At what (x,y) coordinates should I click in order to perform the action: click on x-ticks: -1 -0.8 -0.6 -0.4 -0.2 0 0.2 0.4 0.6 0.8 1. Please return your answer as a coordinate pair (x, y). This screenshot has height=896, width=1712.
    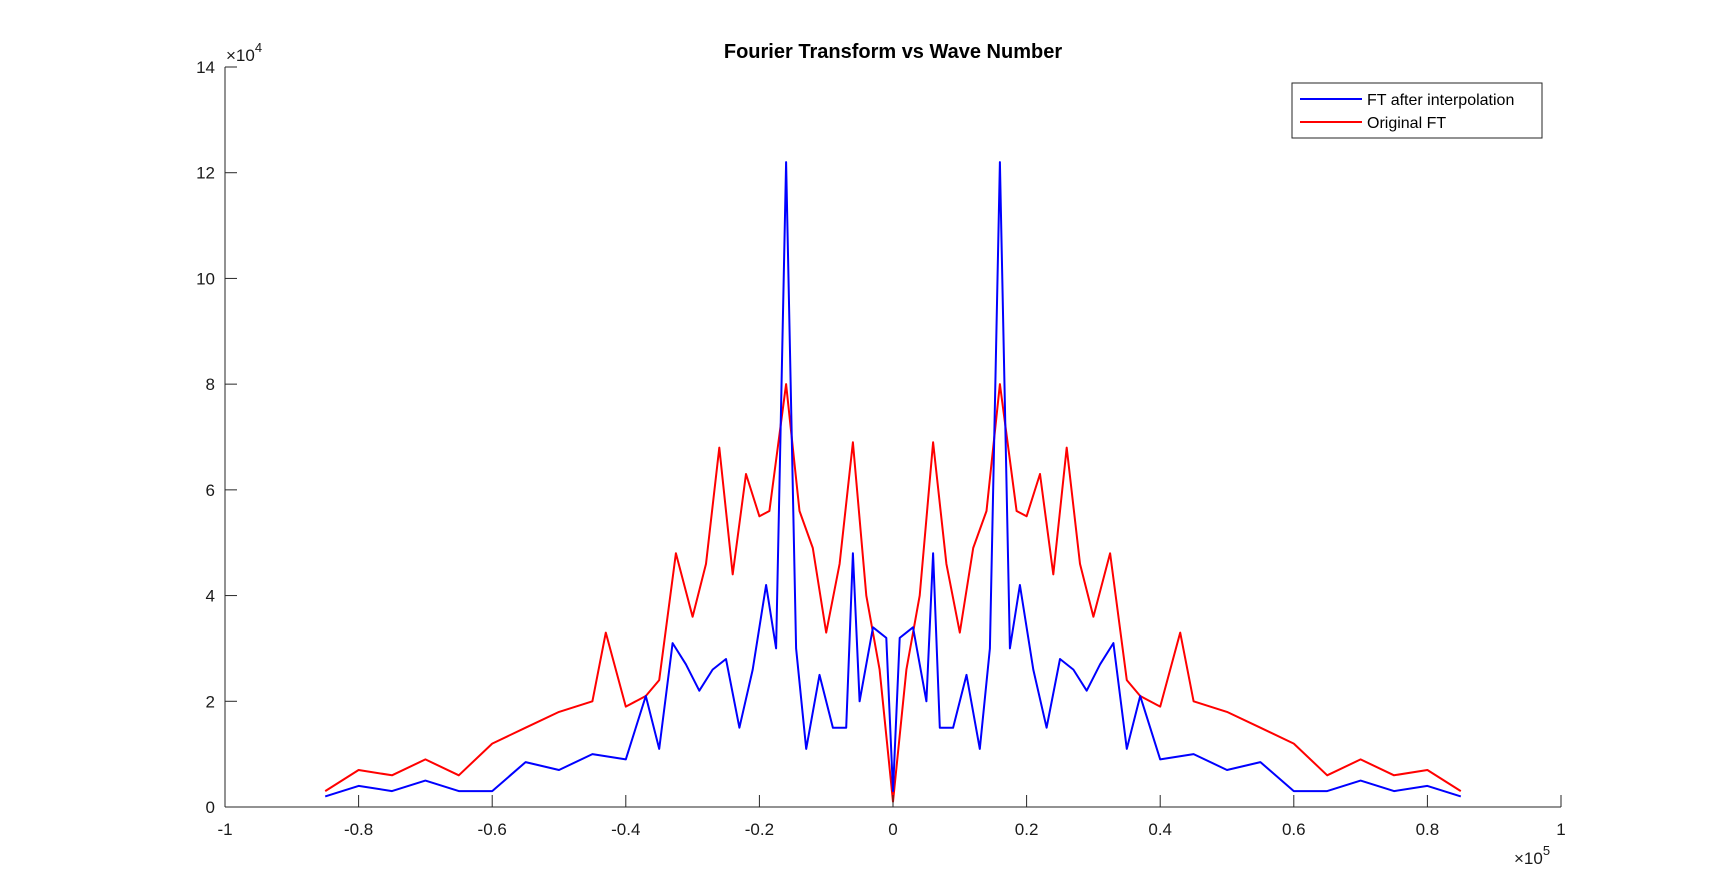
    Looking at the image, I should click on (891, 817).